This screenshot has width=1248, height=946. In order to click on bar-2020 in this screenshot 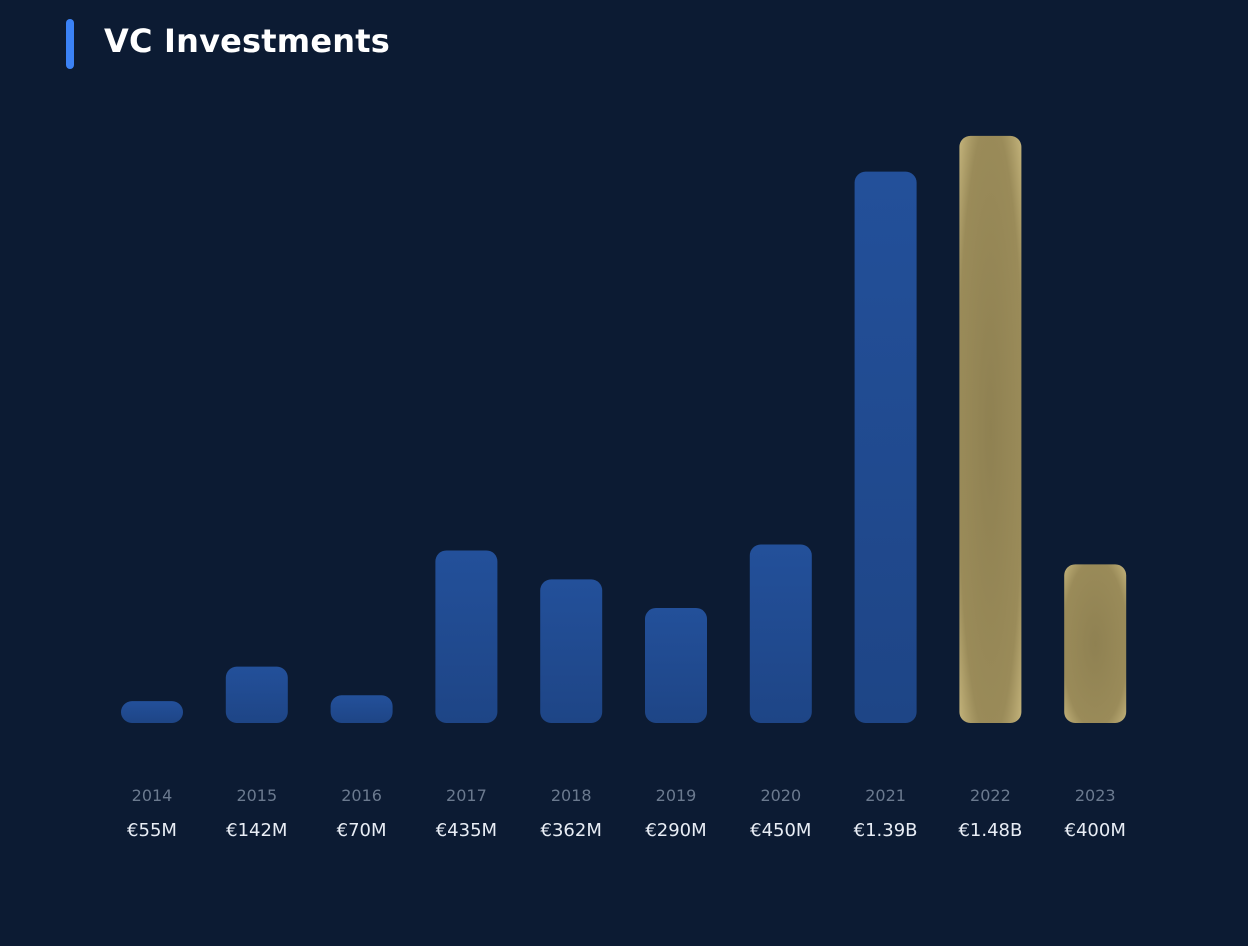, I will do `click(780, 633)`.